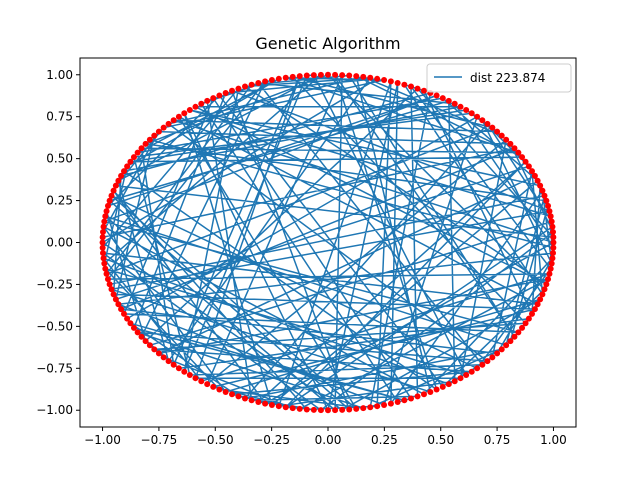 The image size is (640, 480). What do you see at coordinates (384, 440) in the screenshot?
I see `x-tick-label: 0.25` at bounding box center [384, 440].